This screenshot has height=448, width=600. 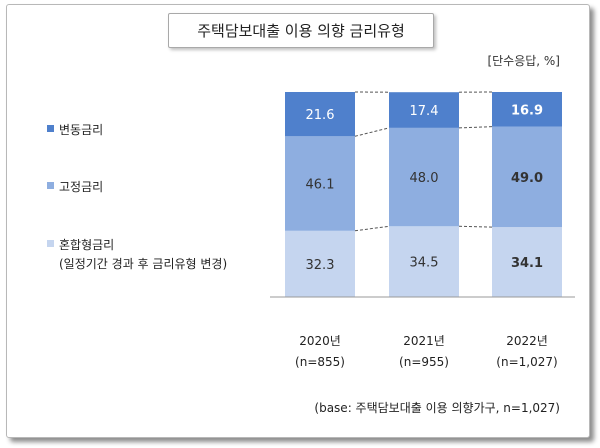 I want to click on value-label: 34.5, so click(x=424, y=263).